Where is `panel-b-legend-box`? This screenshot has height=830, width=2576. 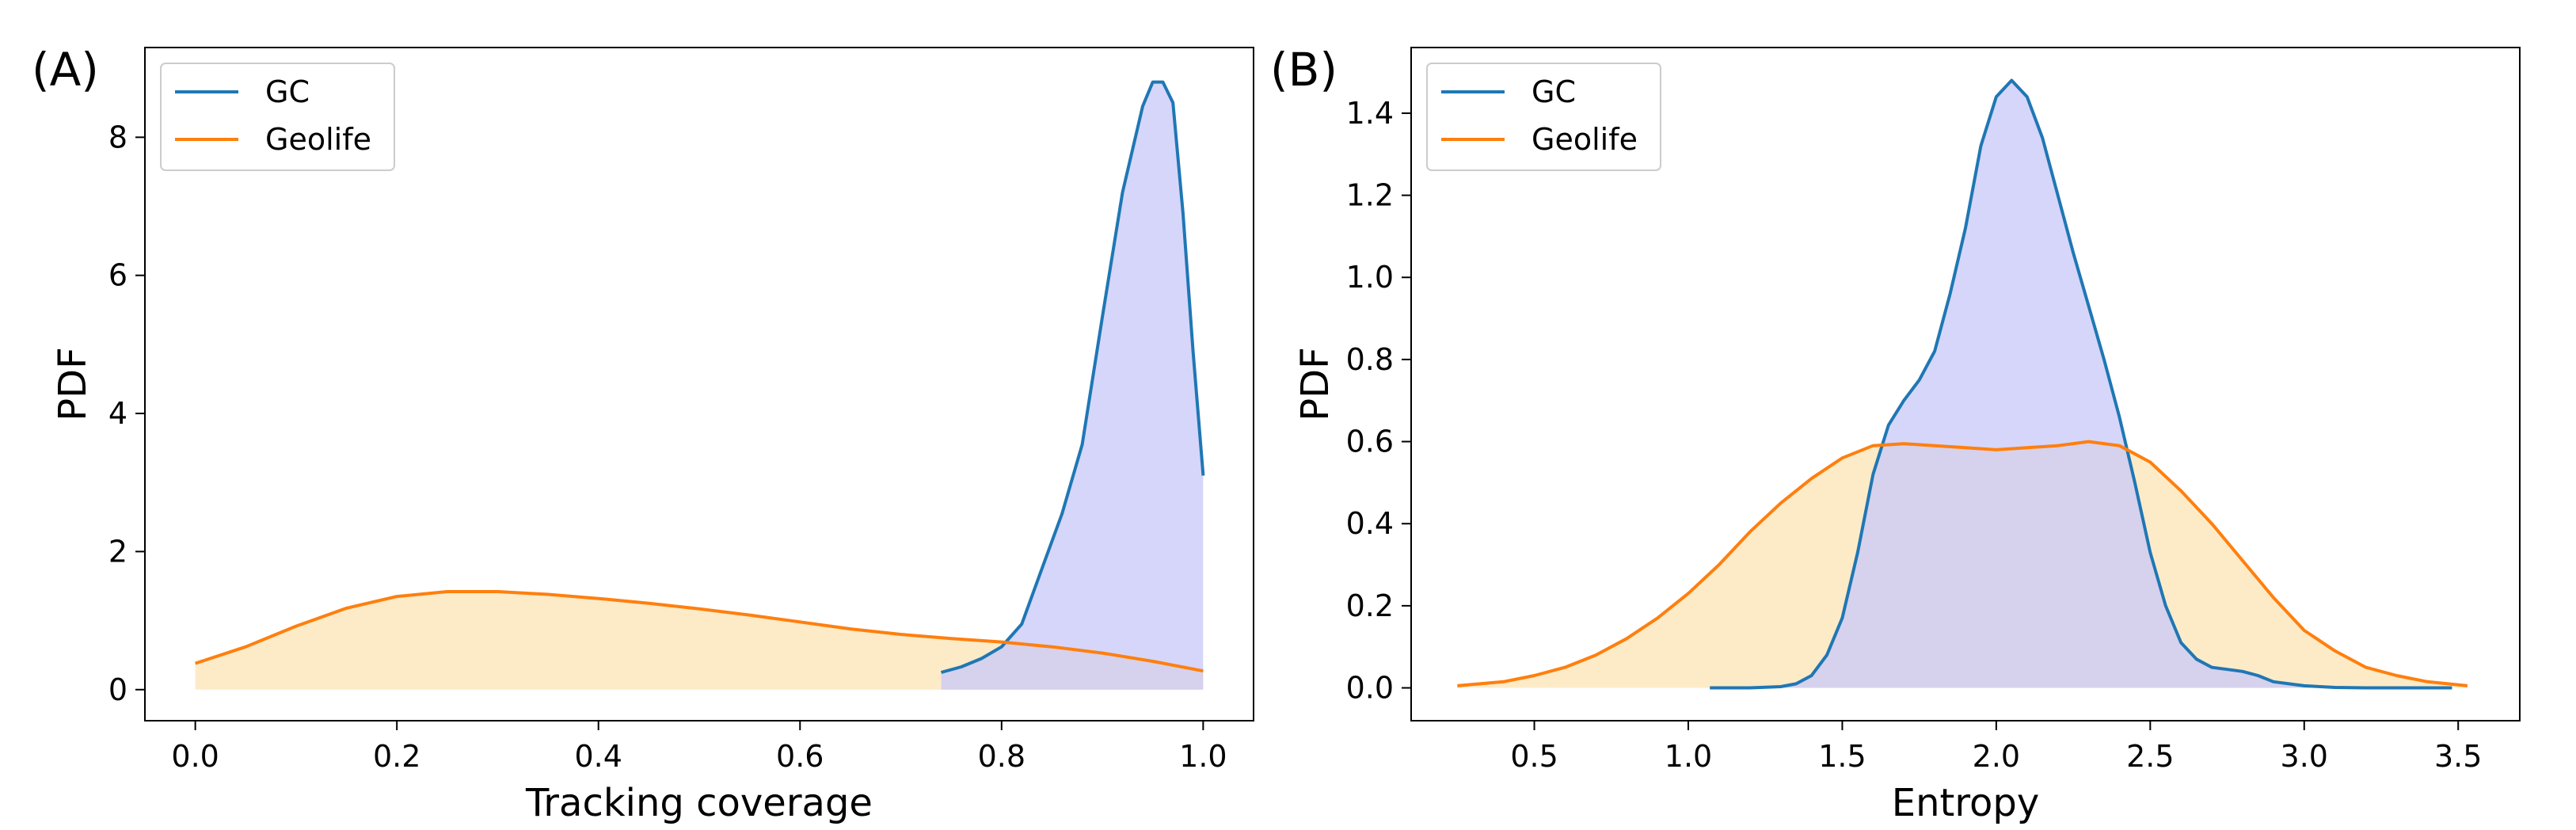 panel-b-legend-box is located at coordinates (1543, 117).